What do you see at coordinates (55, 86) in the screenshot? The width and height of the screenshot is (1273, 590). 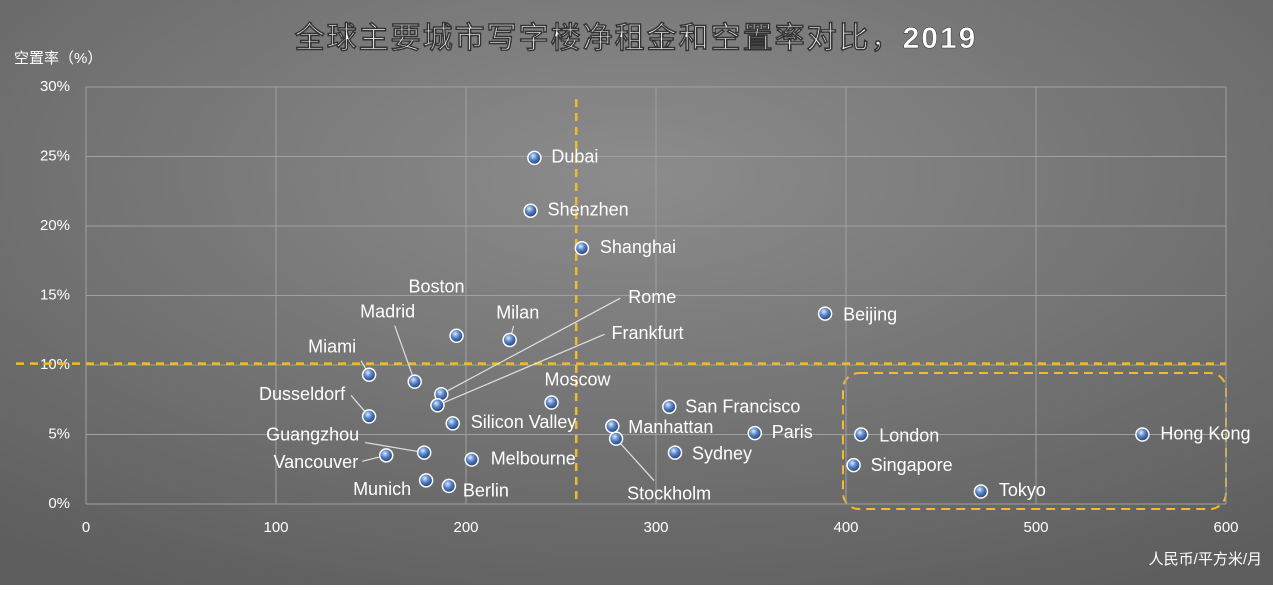 I see `y-tick-label: 30%` at bounding box center [55, 86].